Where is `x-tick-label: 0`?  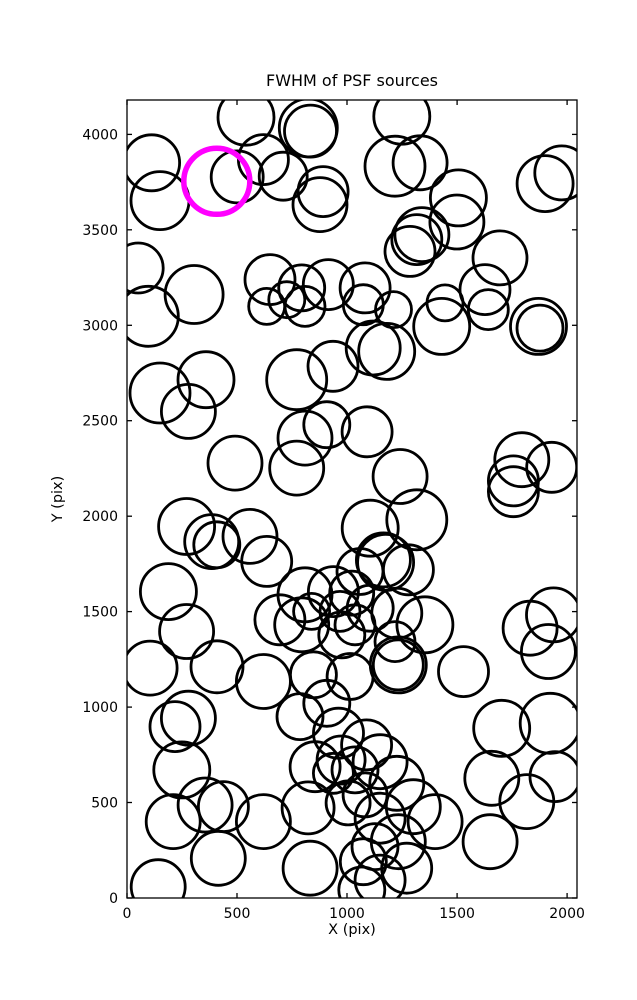 x-tick-label: 0 is located at coordinates (127, 914).